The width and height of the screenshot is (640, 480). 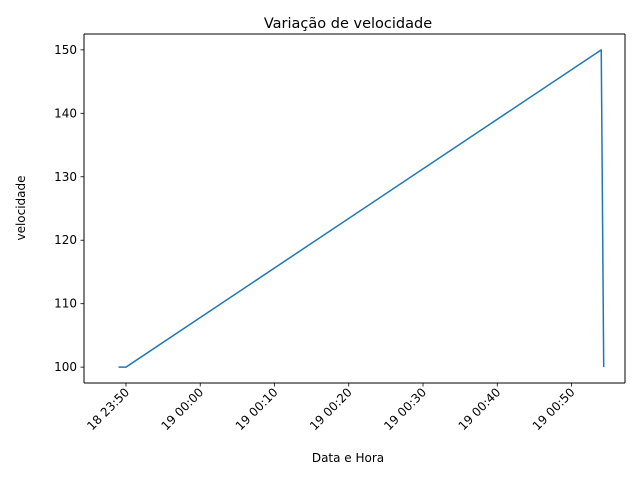 What do you see at coordinates (21, 207) in the screenshot?
I see `y-axis-label: velocidade` at bounding box center [21, 207].